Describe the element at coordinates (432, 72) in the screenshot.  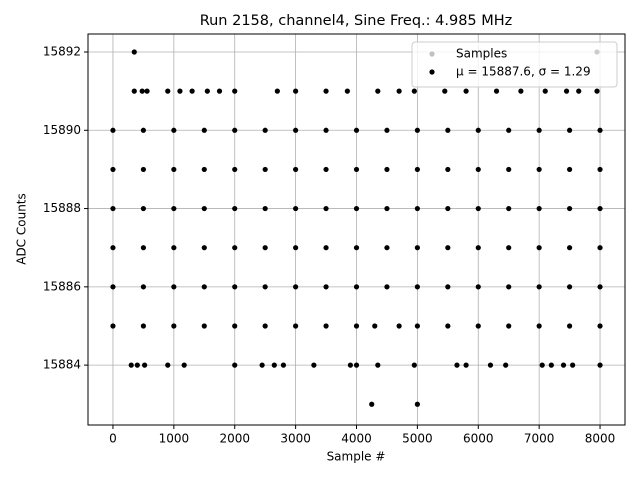
I see `legend-marker` at that location.